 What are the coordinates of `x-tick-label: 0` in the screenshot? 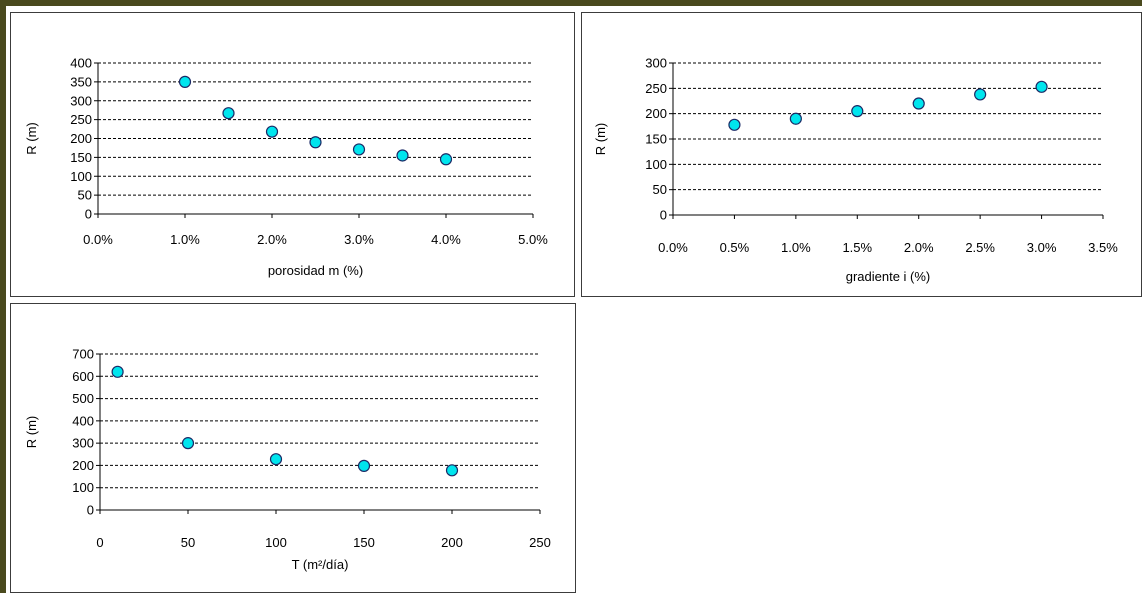 It's located at (99, 542).